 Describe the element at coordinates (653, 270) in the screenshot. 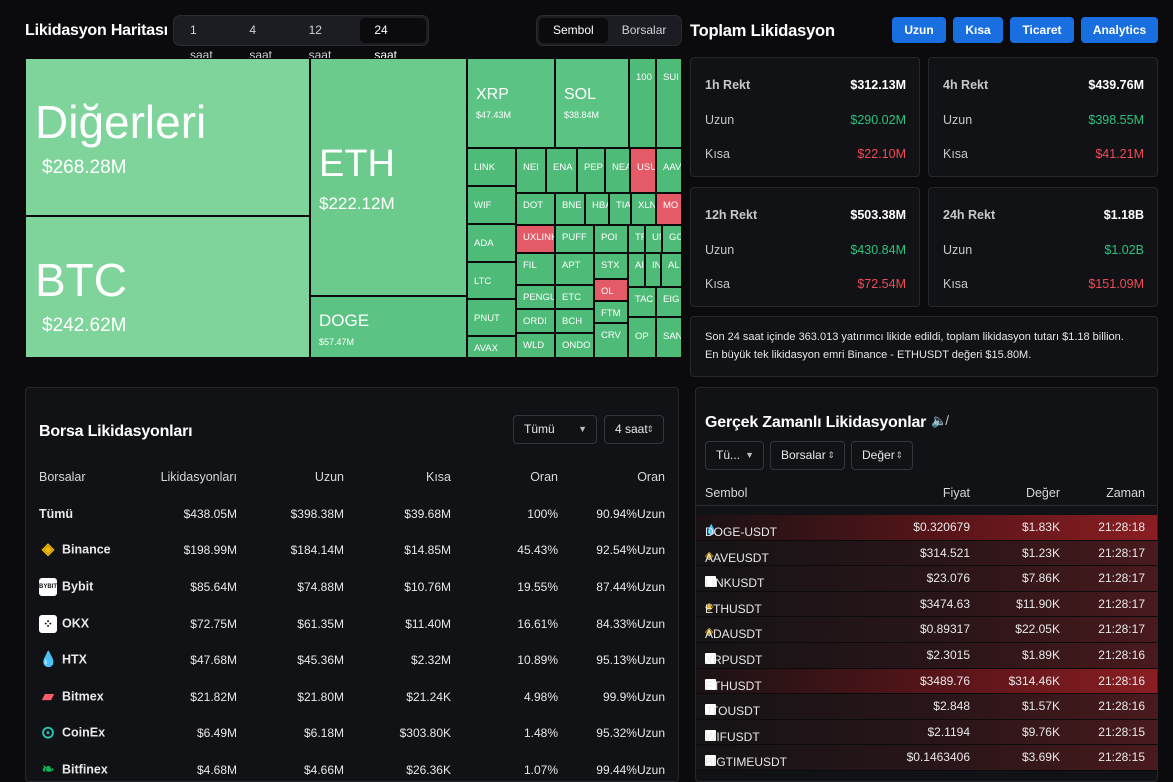

I see `treemap-tile-in: IN` at that location.